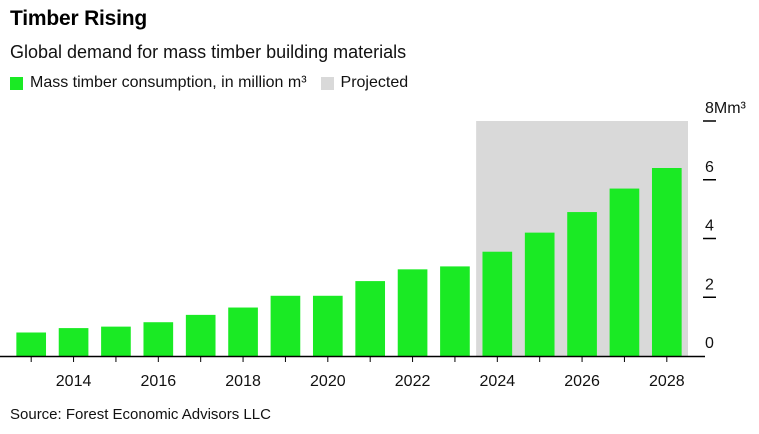 Image resolution: width=759 pixels, height=434 pixels. Describe the element at coordinates (200, 335) in the screenshot. I see `bar-2017` at that location.